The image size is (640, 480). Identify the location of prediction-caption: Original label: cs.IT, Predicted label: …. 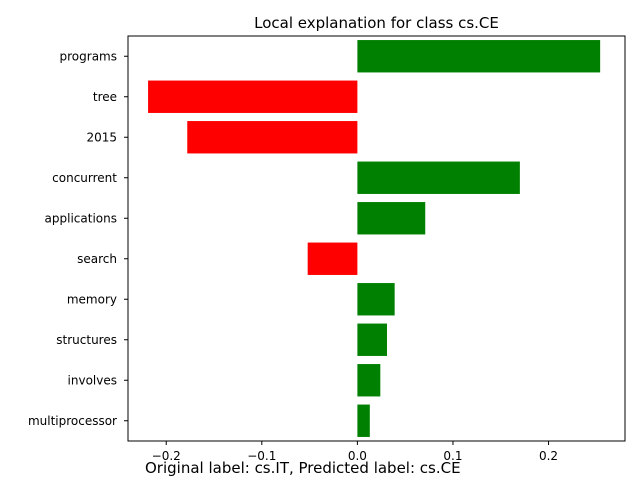
(303, 468).